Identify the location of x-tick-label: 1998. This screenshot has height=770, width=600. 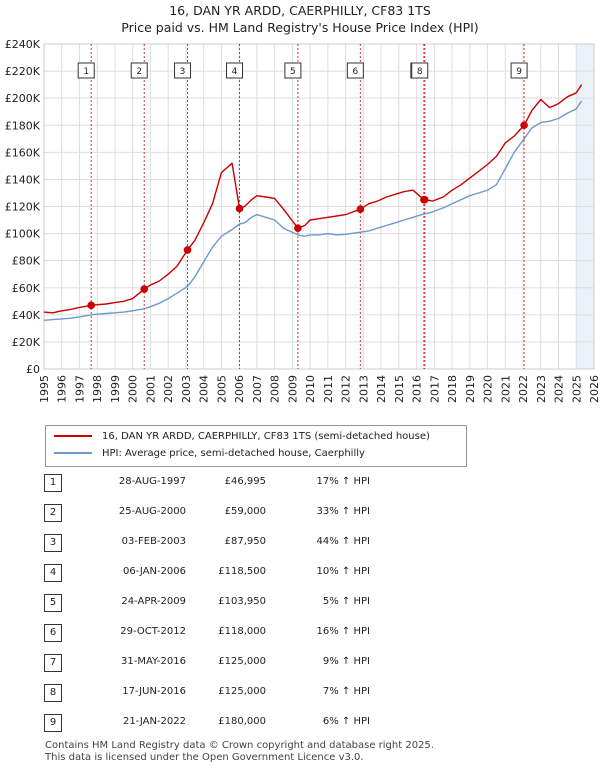
(97, 389).